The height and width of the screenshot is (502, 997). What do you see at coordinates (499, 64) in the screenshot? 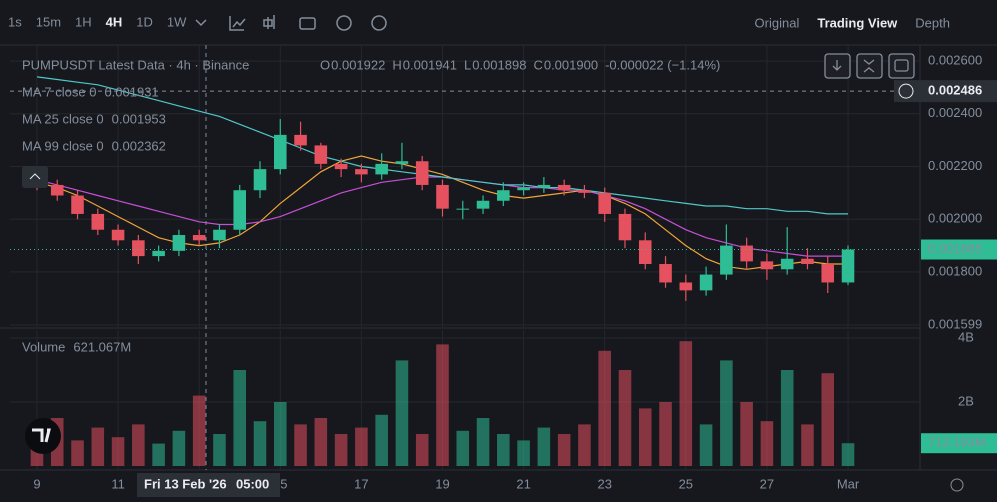
I see `ohlc-value: 0.001898` at bounding box center [499, 64].